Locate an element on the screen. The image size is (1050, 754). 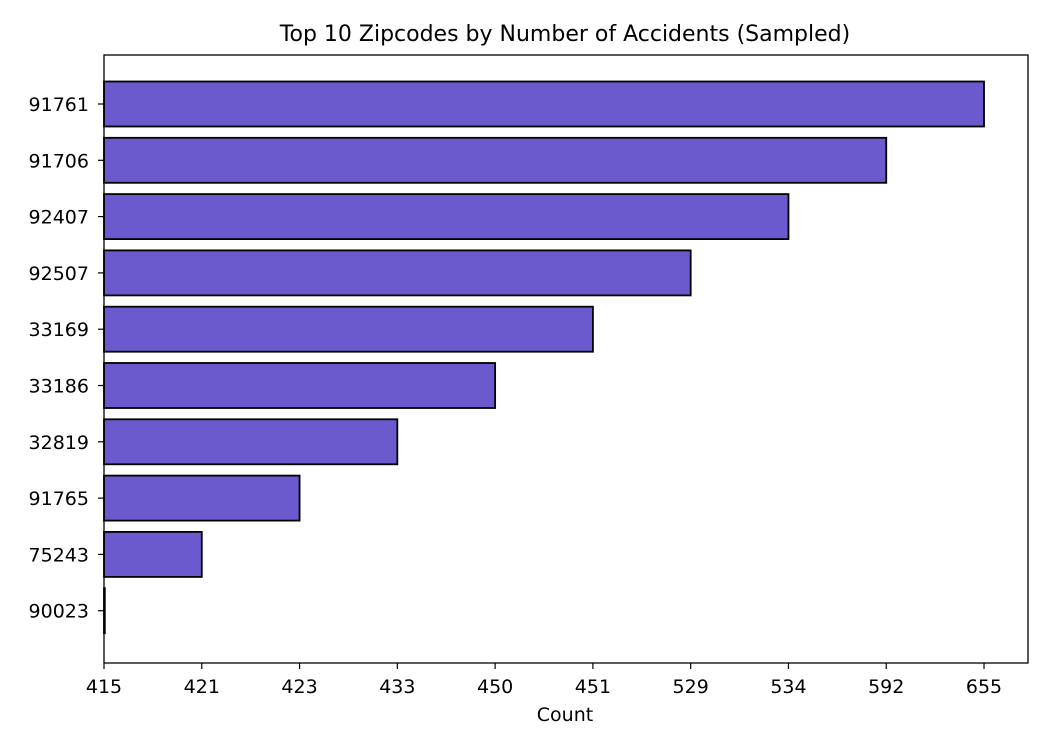
x-tick-label: 415 is located at coordinates (104, 687).